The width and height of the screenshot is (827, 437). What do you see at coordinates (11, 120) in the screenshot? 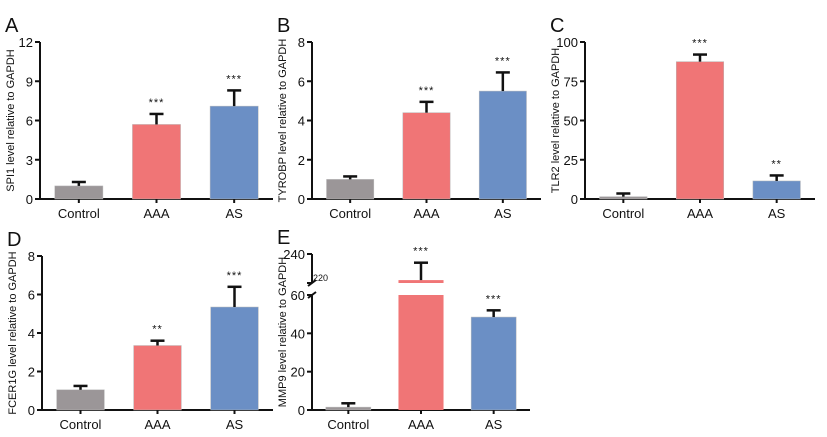
I see `y-axis-label: SPI1 level relative to GAPDH` at bounding box center [11, 120].